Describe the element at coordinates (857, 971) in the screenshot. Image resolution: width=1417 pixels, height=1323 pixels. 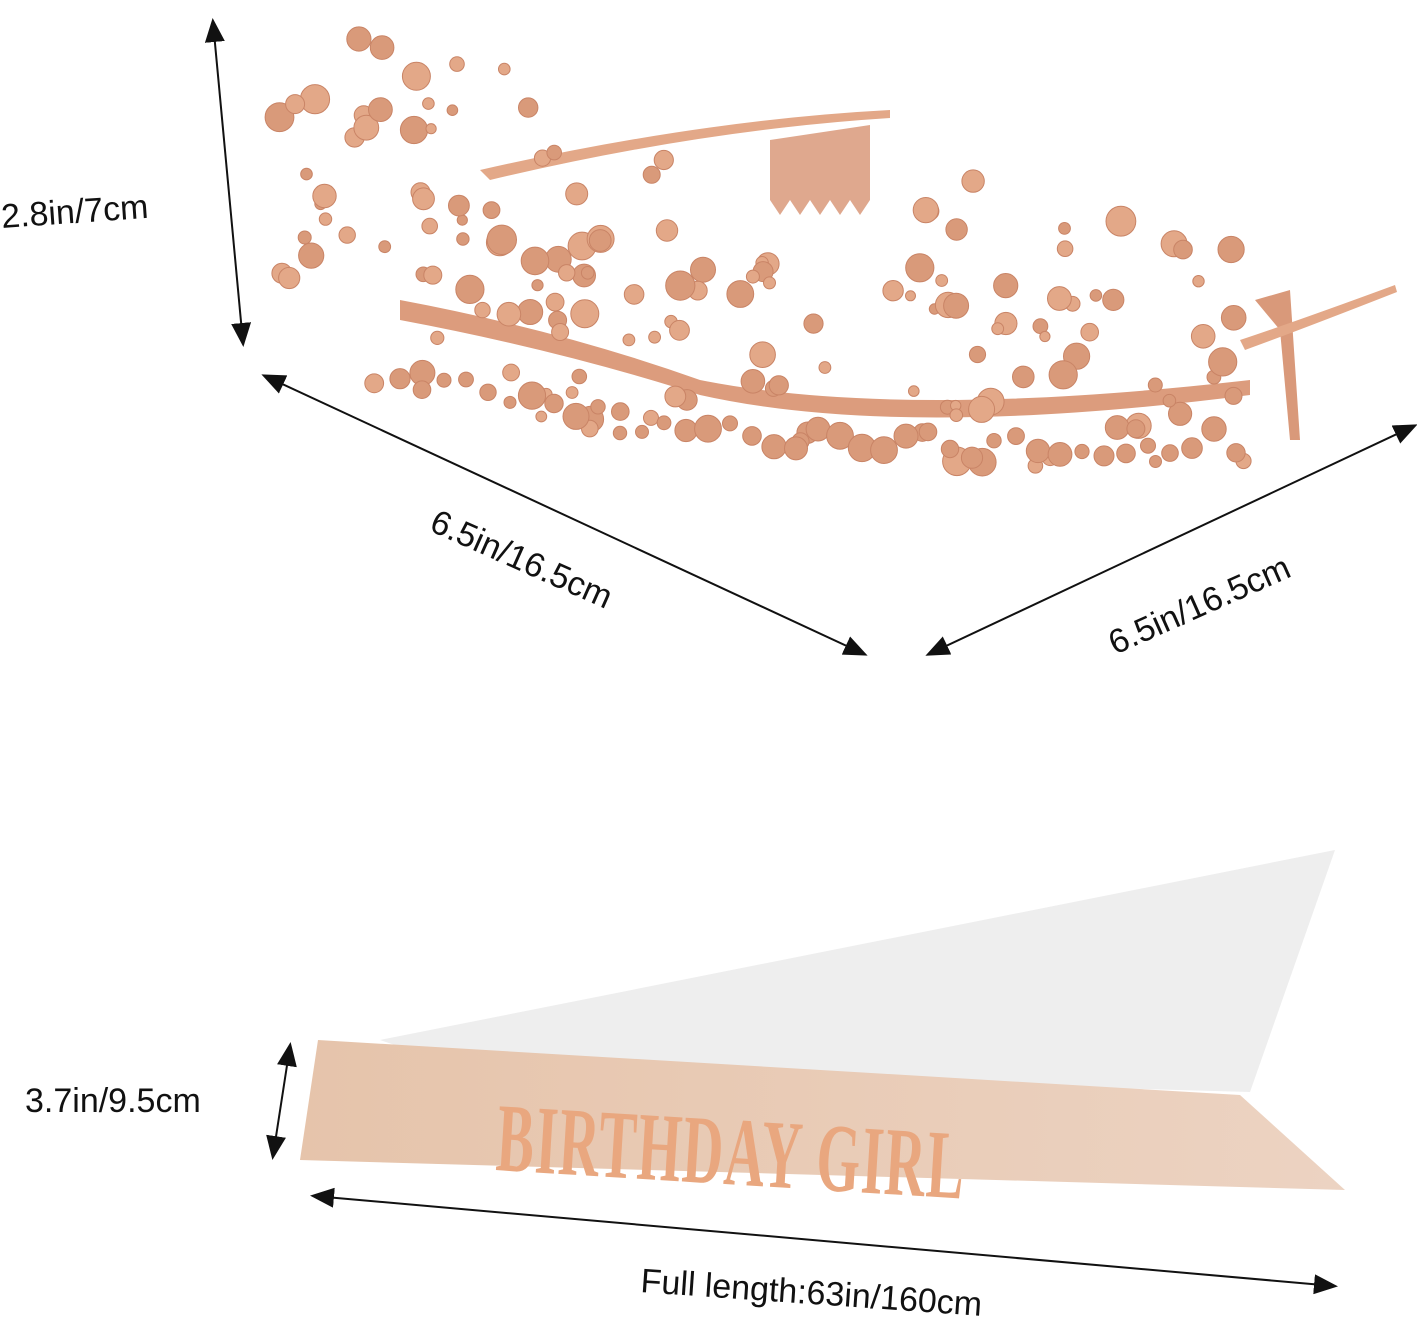
I see `sash-back-band` at that location.